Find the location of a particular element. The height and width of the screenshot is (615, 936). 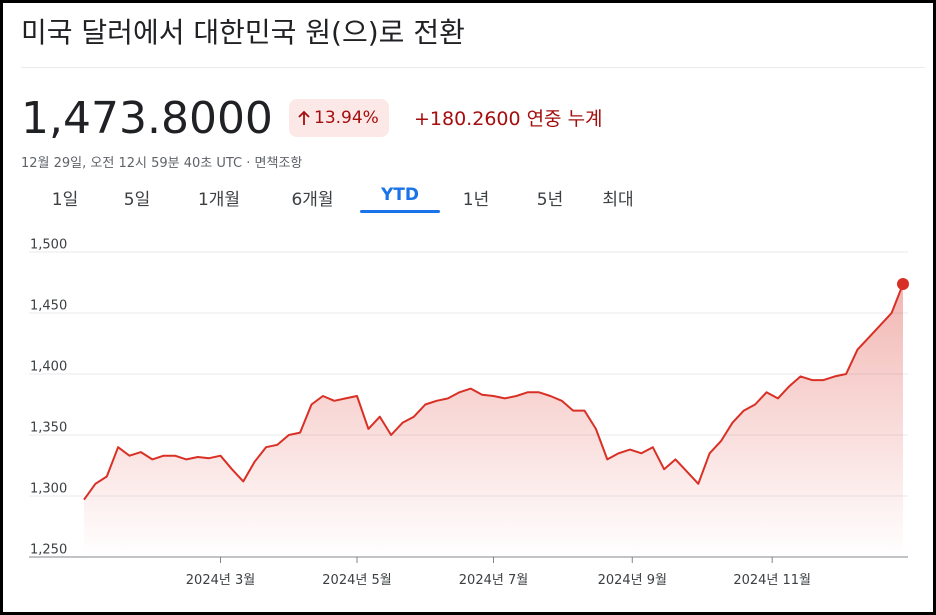

tab-slot: 1일 is located at coordinates (65, 201).